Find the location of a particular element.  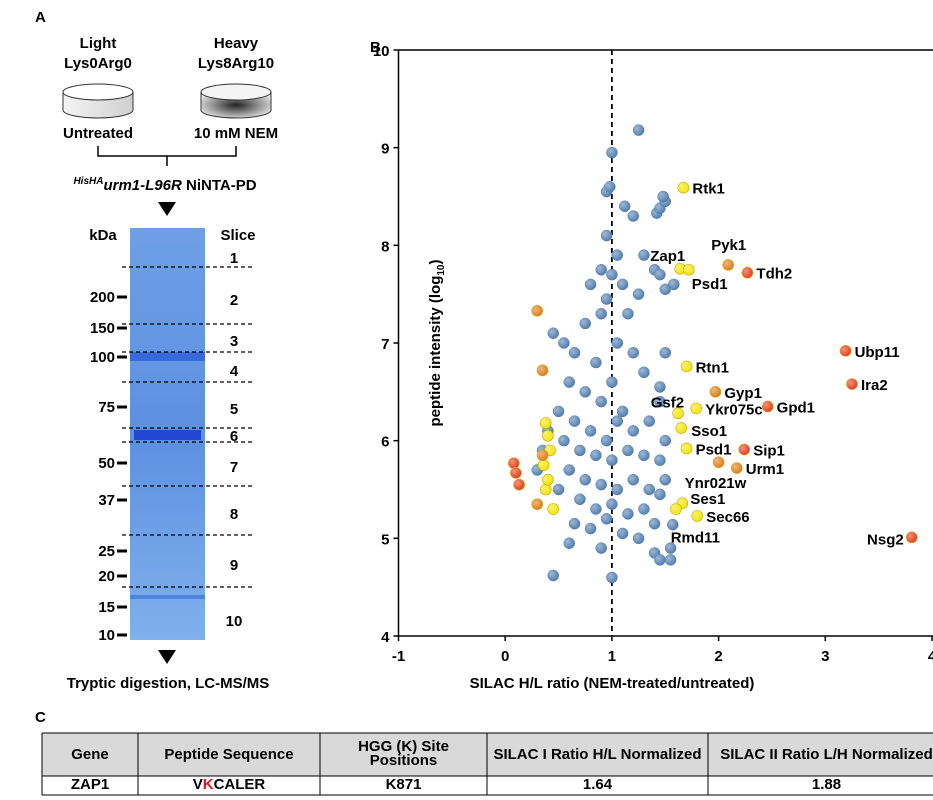

table-cell: Positions is located at coordinates (404, 760).